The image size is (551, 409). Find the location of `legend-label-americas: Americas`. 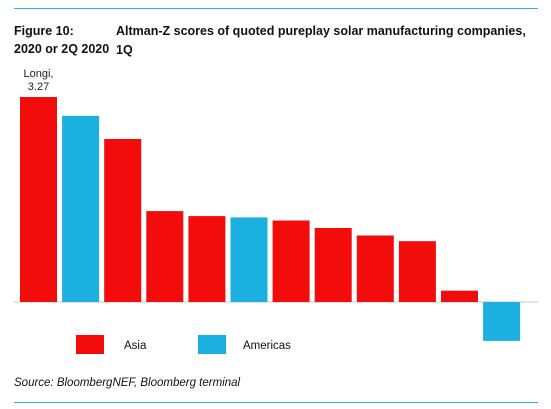

legend-label-americas: Americas is located at coordinates (267, 346).